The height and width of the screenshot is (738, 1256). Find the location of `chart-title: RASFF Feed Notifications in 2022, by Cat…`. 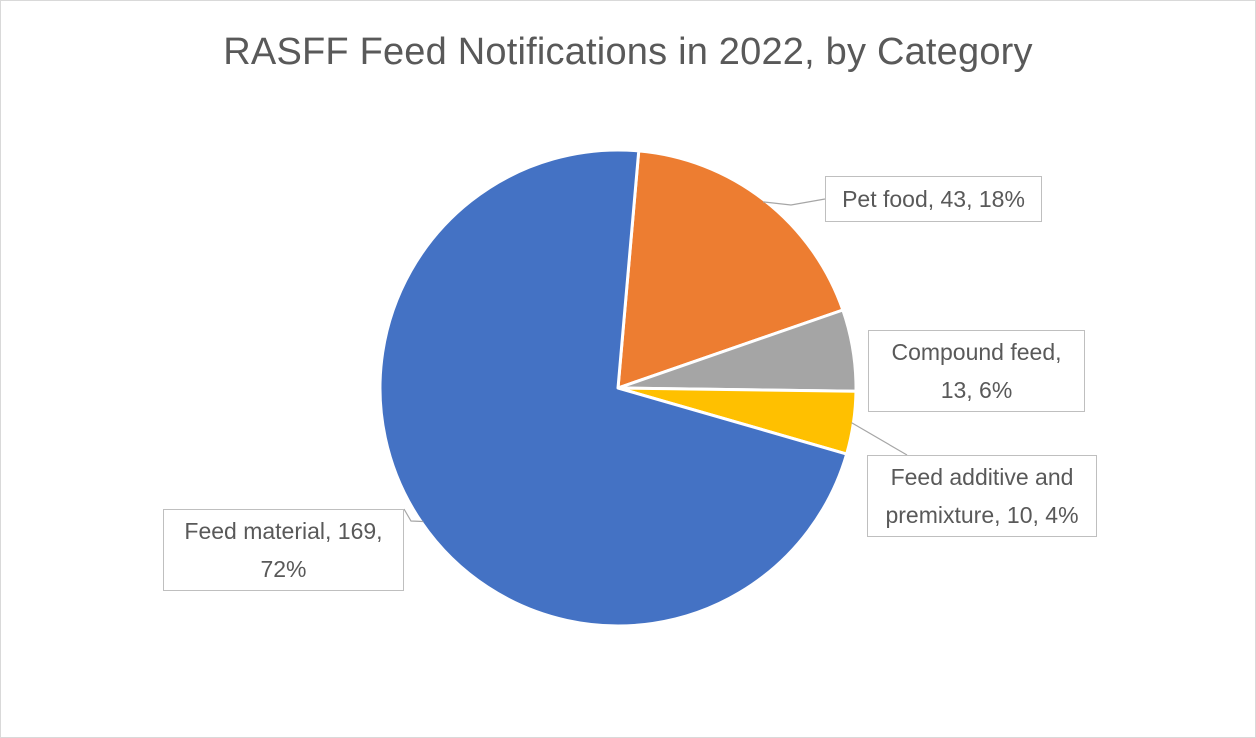

chart-title: RASFF Feed Notifications in 2022, by Cat… is located at coordinates (628, 52).